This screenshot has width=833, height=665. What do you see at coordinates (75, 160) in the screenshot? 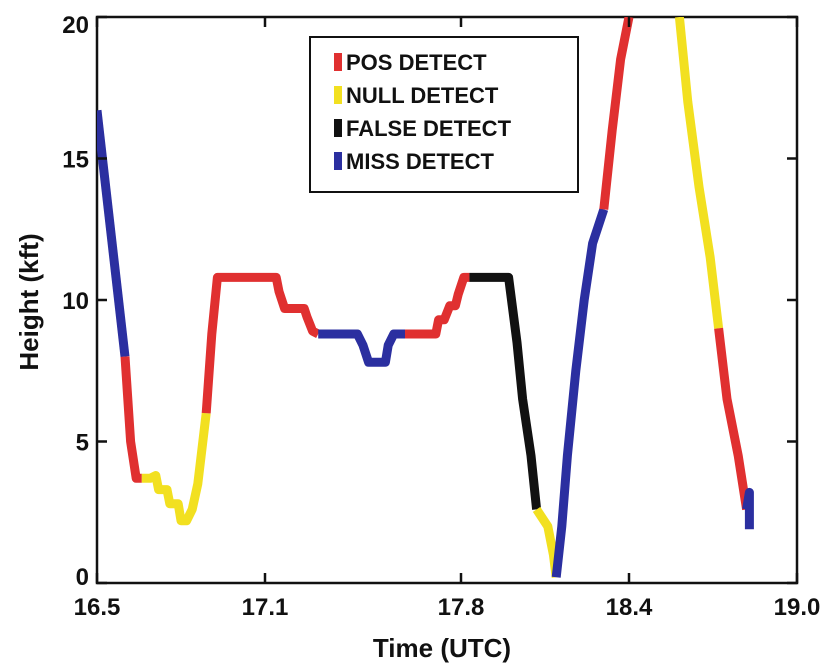
I see `y-tick-label: 15` at bounding box center [75, 160].